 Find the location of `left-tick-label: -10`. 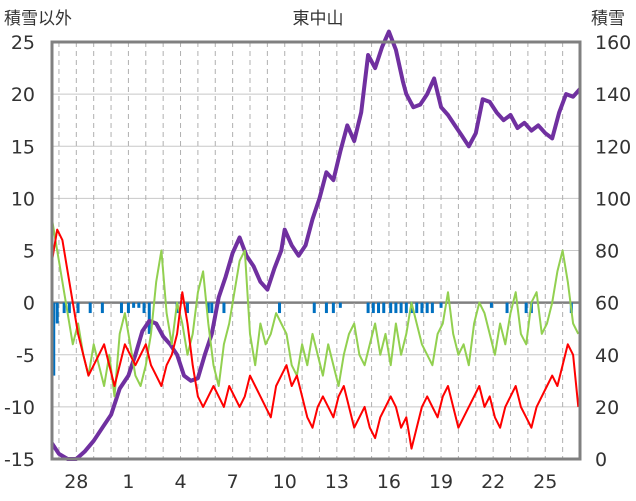

left-tick-label: -10 is located at coordinates (19, 408).